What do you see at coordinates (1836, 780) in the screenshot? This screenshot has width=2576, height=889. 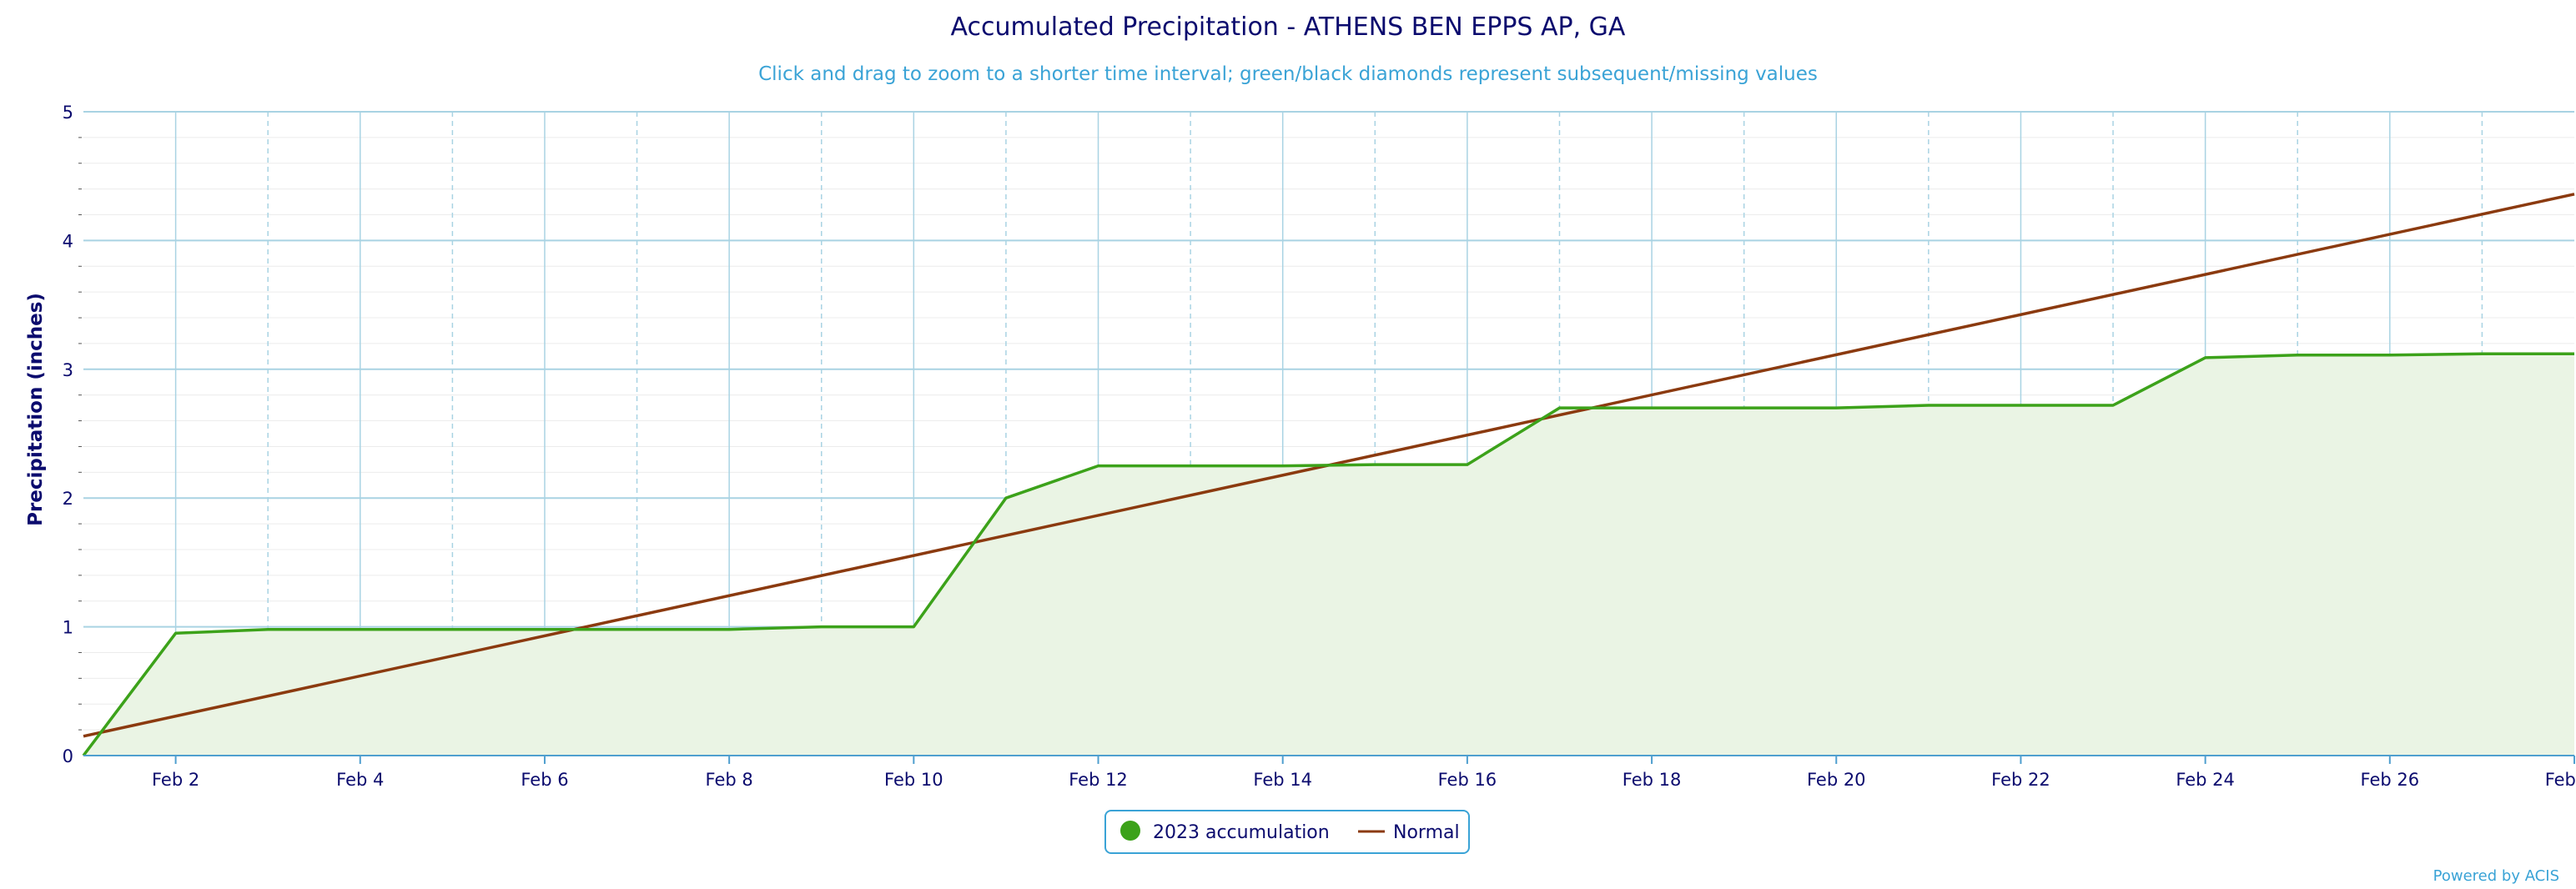 I see `x-tick-label: Feb 20` at bounding box center [1836, 780].